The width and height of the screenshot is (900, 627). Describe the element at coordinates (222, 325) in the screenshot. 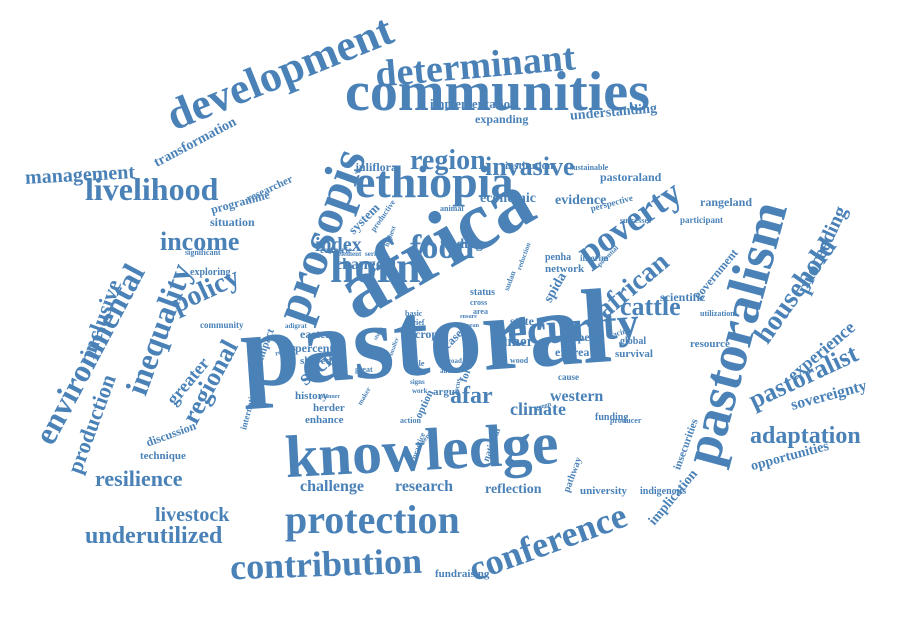

I see `word-community: community` at that location.